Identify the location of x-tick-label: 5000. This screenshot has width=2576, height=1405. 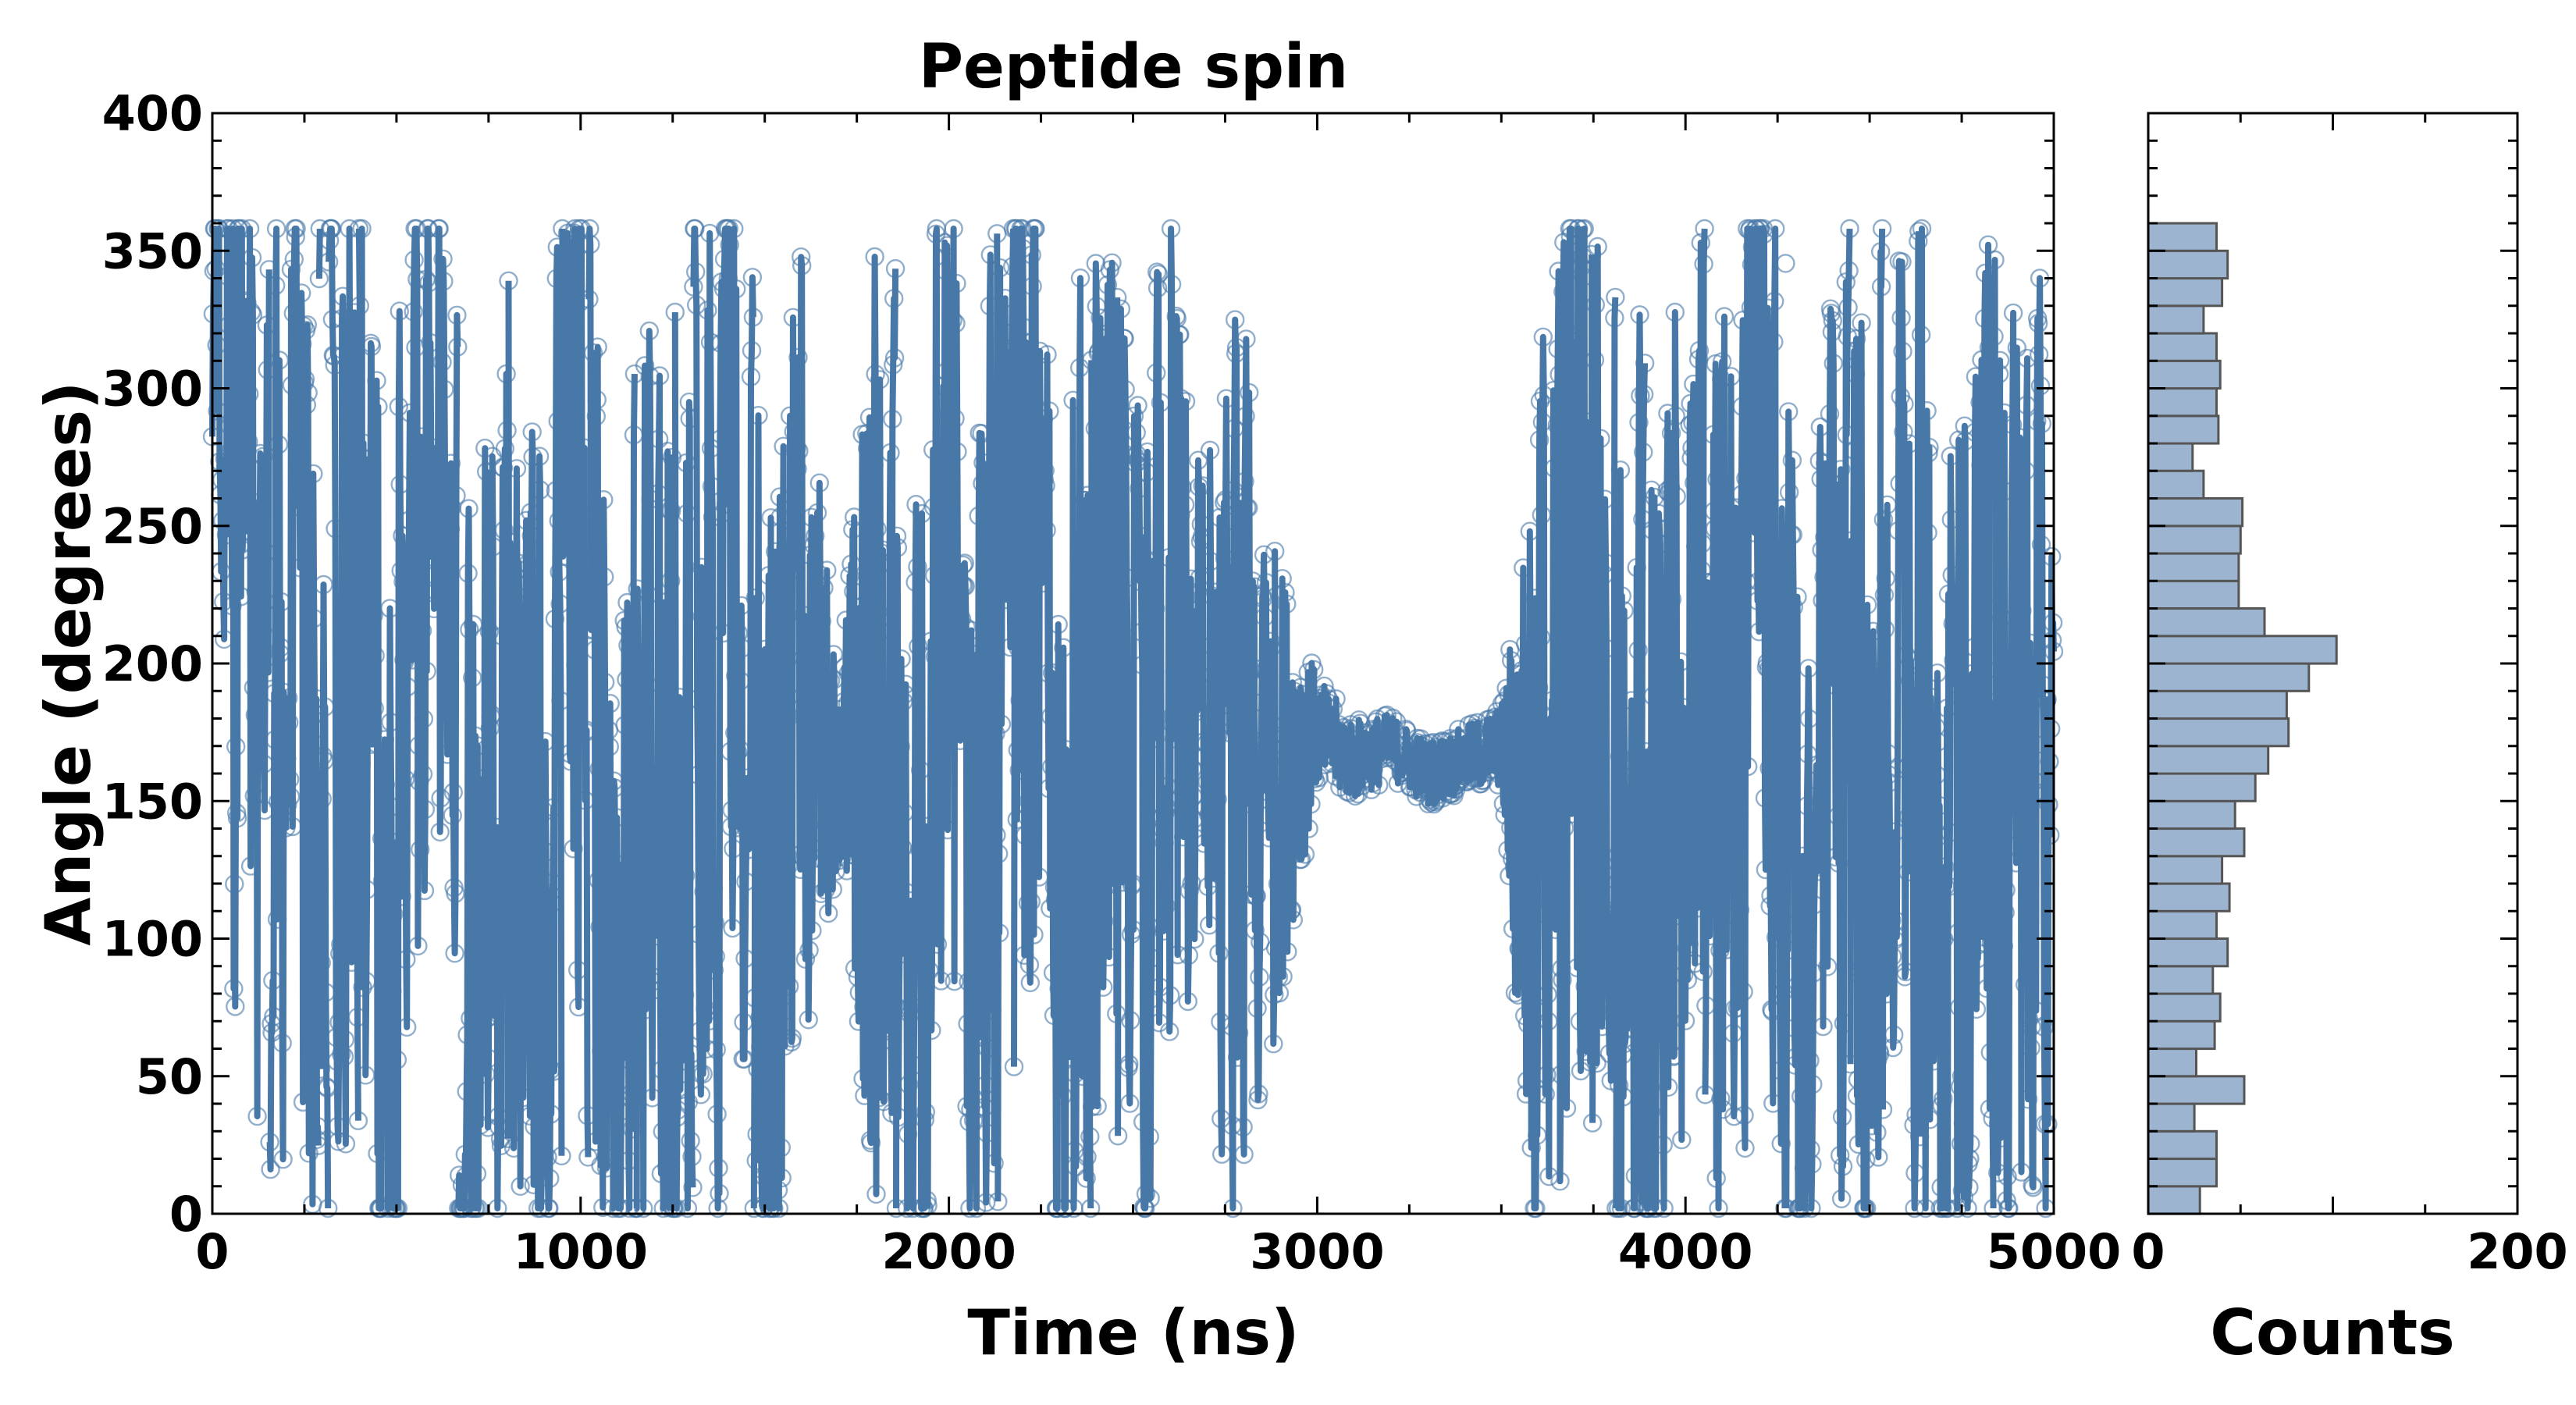
(2054, 1251).